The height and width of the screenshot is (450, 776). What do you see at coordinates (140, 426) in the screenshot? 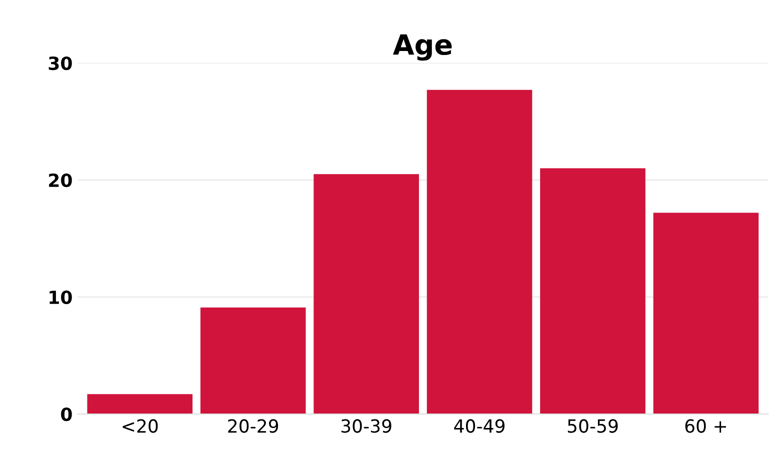
I see `x-tick-label: <20` at bounding box center [140, 426].